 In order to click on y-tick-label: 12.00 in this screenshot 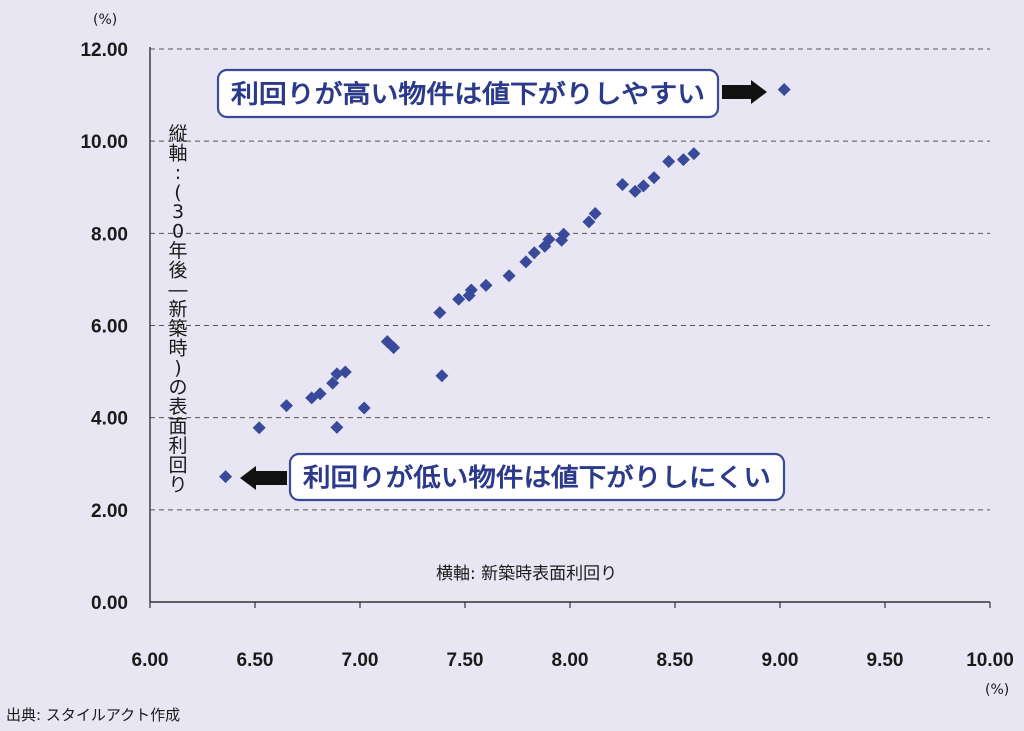, I will do `click(104, 50)`.